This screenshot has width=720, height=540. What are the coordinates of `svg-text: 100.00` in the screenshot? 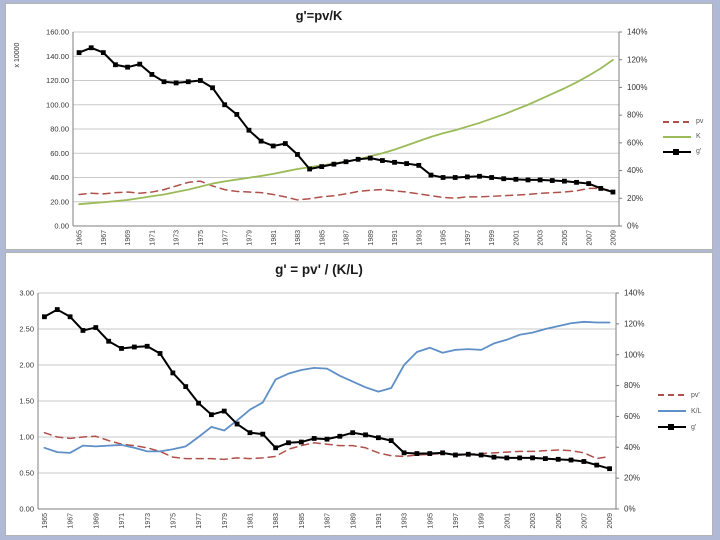 It's located at (57, 104).